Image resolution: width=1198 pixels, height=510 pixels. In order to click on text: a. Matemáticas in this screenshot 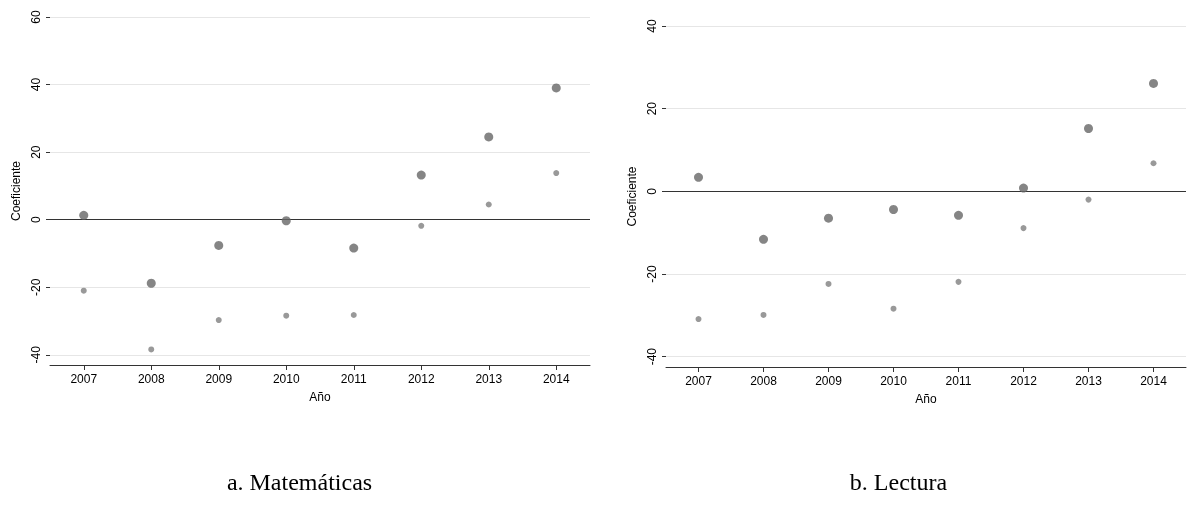, I will do `click(299, 482)`.